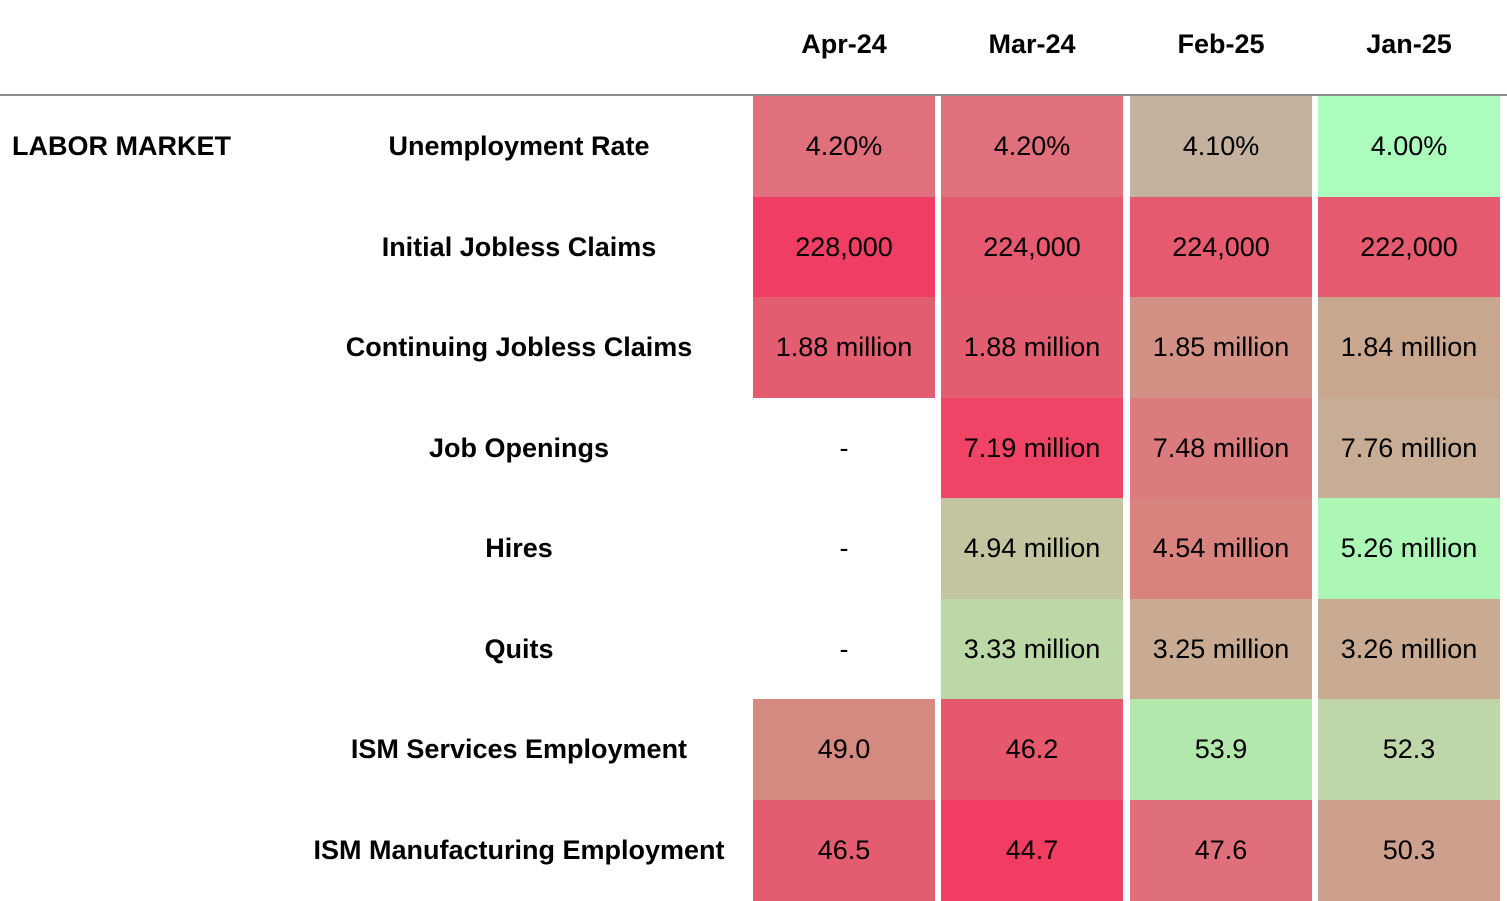 The width and height of the screenshot is (1507, 901). What do you see at coordinates (1409, 850) in the screenshot?
I see `table-cell: 50.3` at bounding box center [1409, 850].